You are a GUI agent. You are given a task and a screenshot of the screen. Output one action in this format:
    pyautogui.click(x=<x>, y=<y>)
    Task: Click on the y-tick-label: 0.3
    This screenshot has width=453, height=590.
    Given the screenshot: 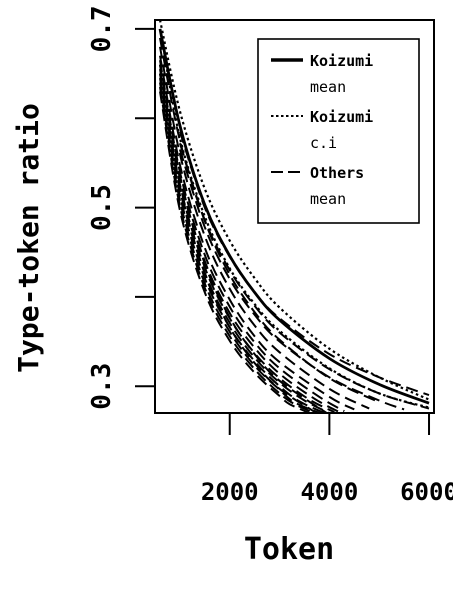 What is the action you would take?
    pyautogui.click(x=102, y=386)
    